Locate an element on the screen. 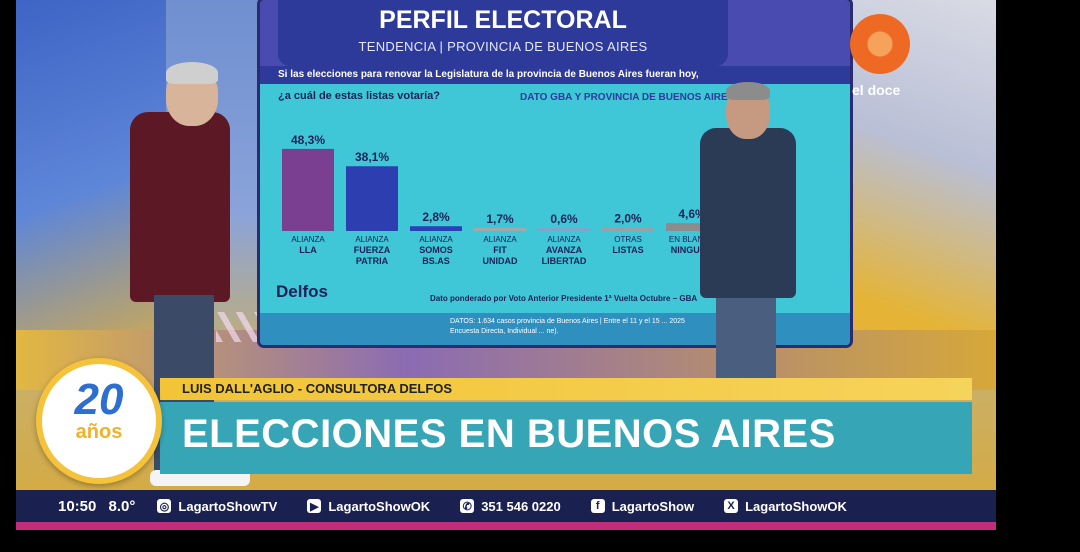 The width and height of the screenshot is (1080, 552). bar-value-label: 2,8% is located at coordinates (436, 217).